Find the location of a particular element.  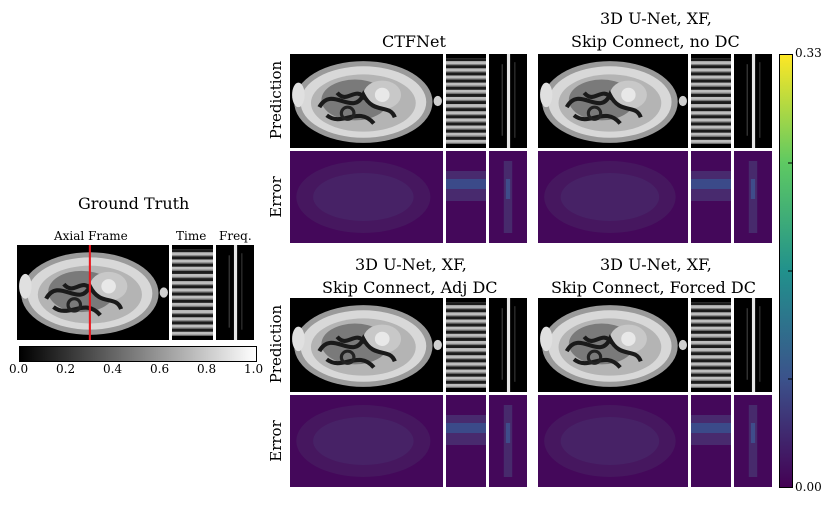

ctfnet-error-time is located at coordinates (466, 197).